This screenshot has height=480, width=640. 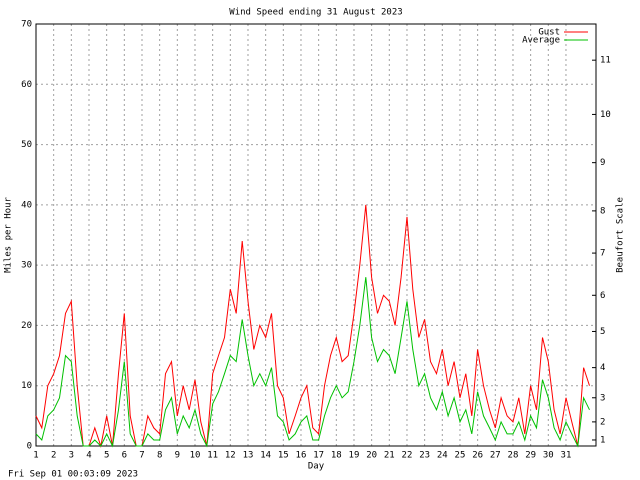 I want to click on x-tick-label: 19, so click(x=354, y=456).